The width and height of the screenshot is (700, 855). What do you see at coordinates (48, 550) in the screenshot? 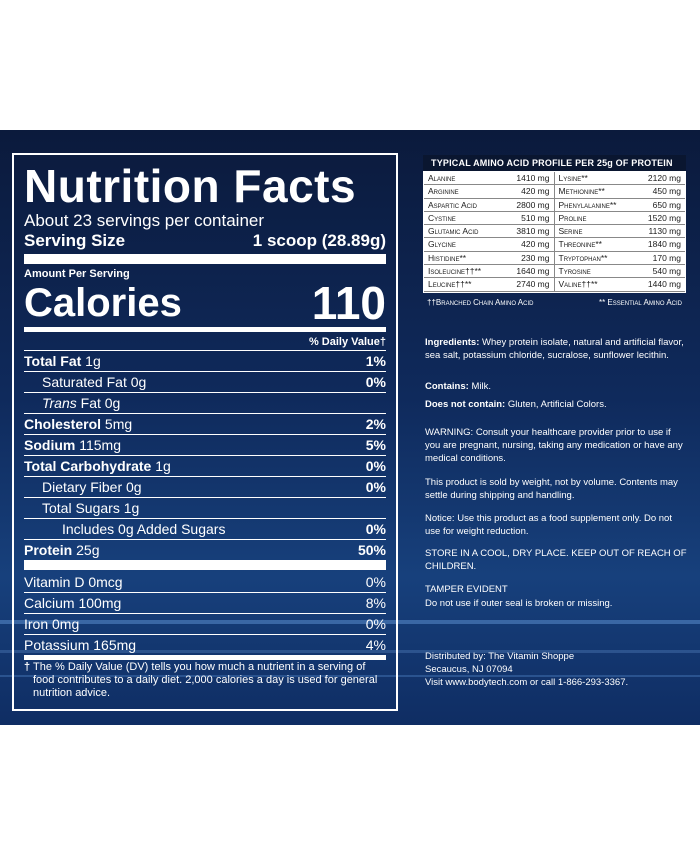
I see `nutrient-name: Protein` at bounding box center [48, 550].